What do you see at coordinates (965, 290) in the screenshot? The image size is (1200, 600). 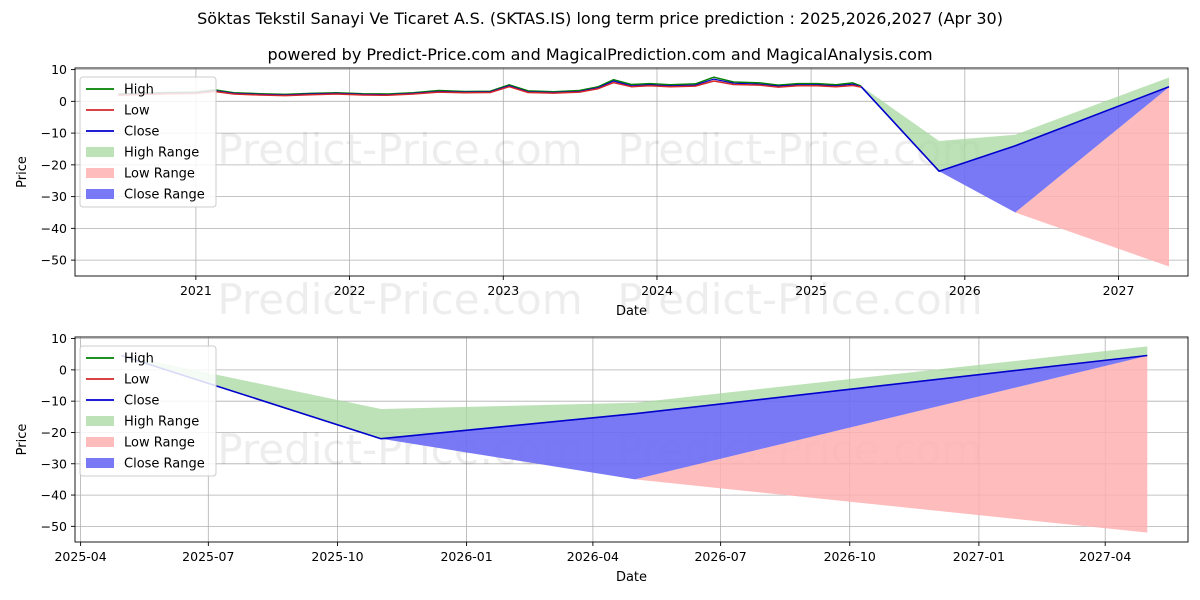 I see `x-tick-label: 2026` at bounding box center [965, 290].